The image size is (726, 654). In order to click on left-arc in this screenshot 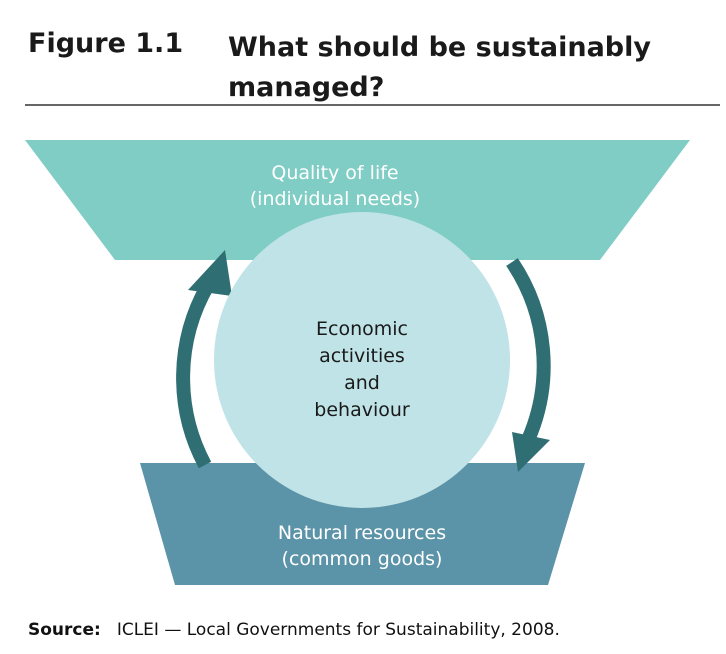, I will do `click(195, 375)`.